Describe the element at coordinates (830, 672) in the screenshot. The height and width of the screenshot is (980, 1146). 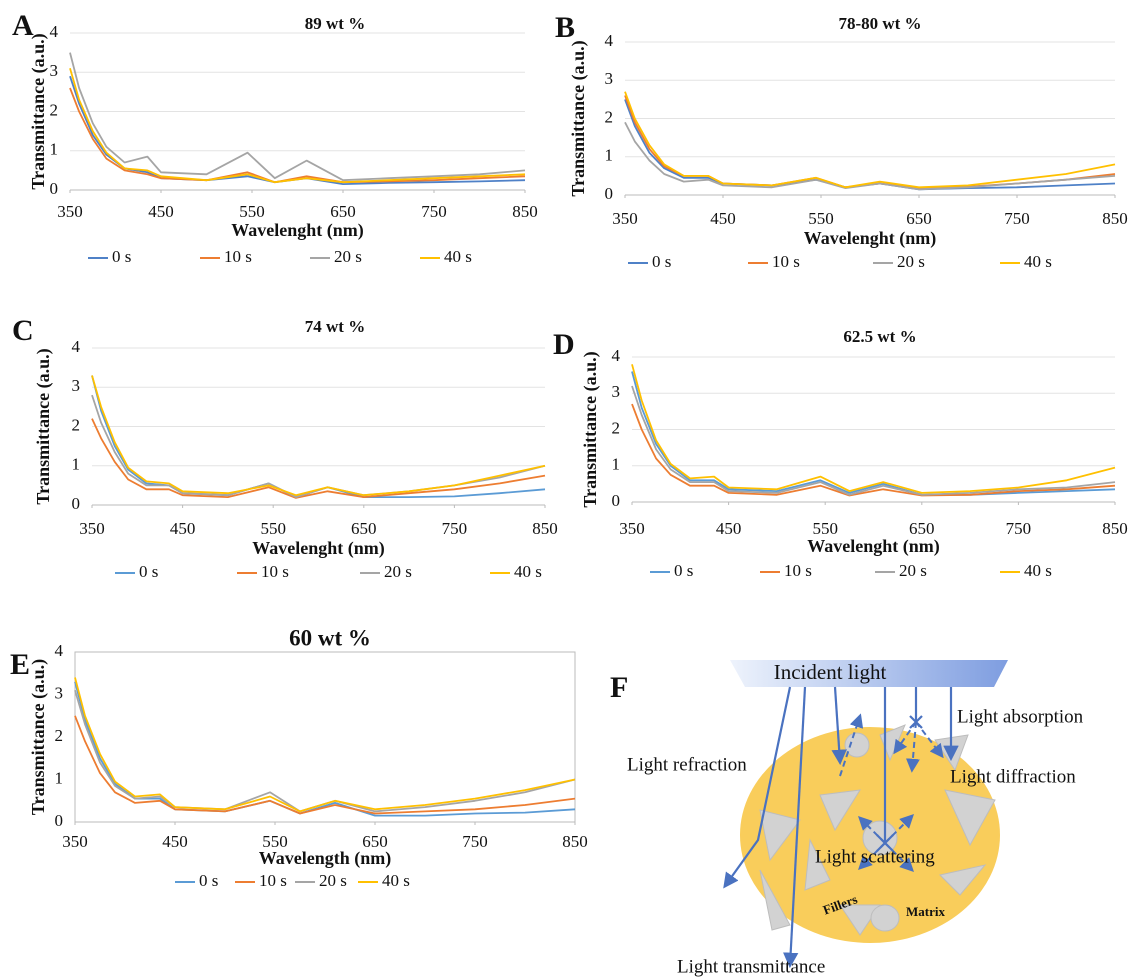
I see `label-incident: Incident light` at that location.